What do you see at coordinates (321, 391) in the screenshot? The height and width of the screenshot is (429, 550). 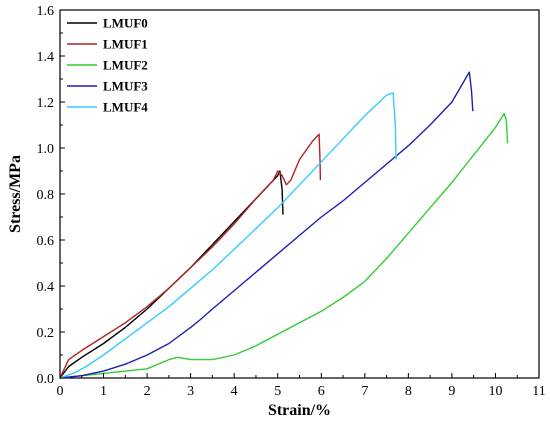 I see `x-tick-label: 6` at bounding box center [321, 391].